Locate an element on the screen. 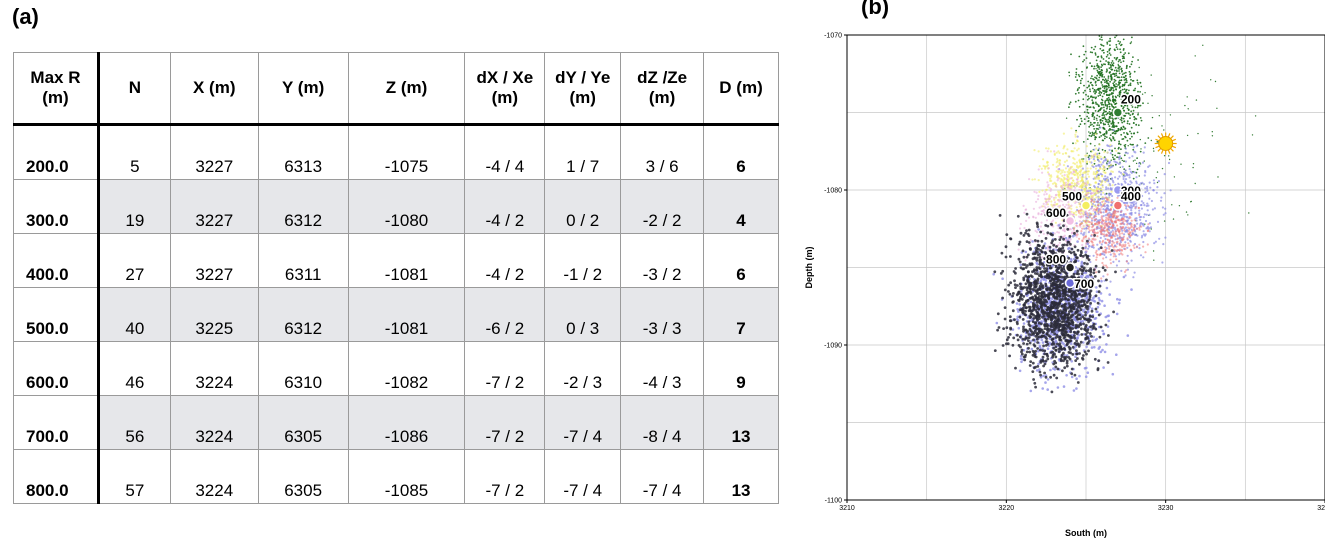 Image resolution: width=1327 pixels, height=545 pixels. table-cell: 3224 is located at coordinates (214, 476).